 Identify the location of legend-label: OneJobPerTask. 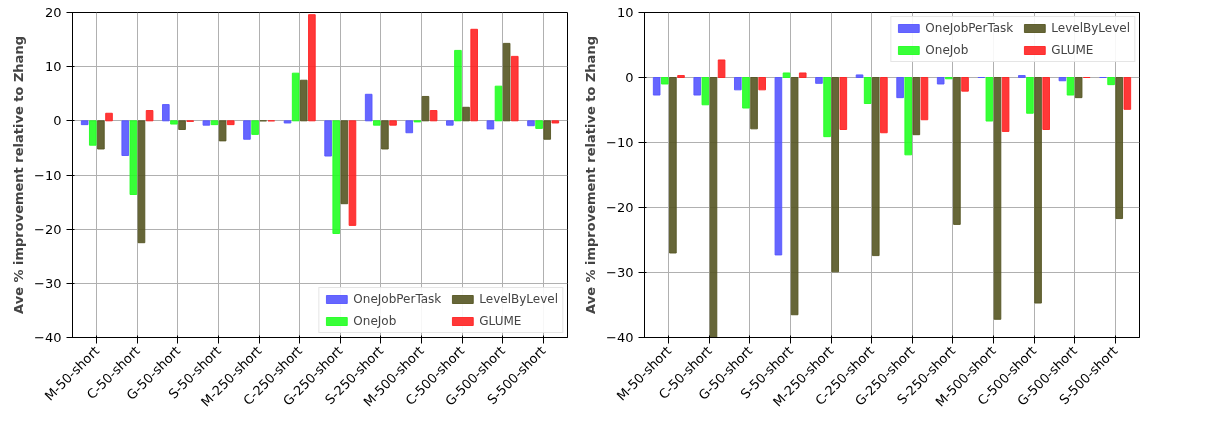
(969, 28).